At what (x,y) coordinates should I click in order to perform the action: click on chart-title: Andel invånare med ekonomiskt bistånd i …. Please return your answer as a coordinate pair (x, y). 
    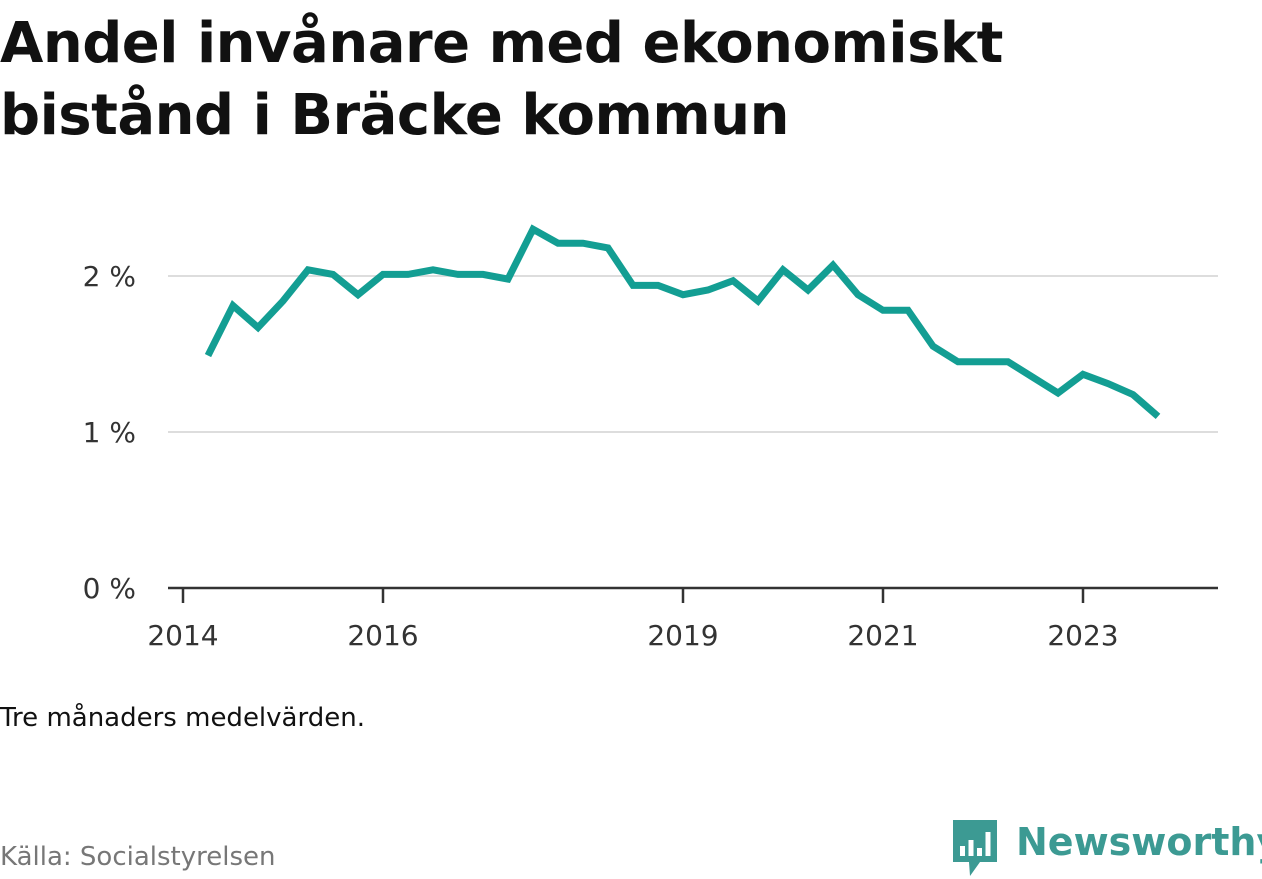
    Looking at the image, I should click on (501, 79).